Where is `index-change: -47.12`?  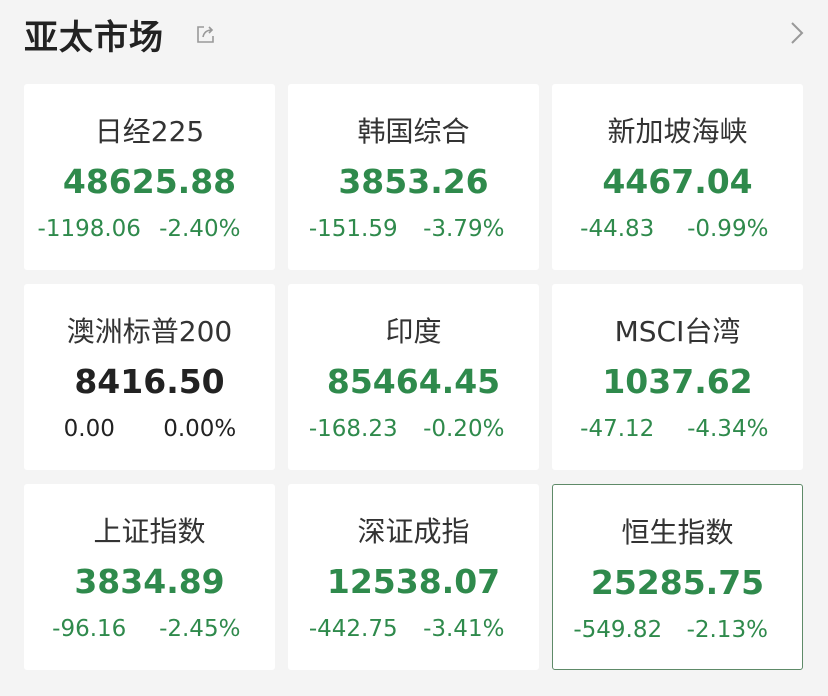
index-change: -47.12 is located at coordinates (617, 429).